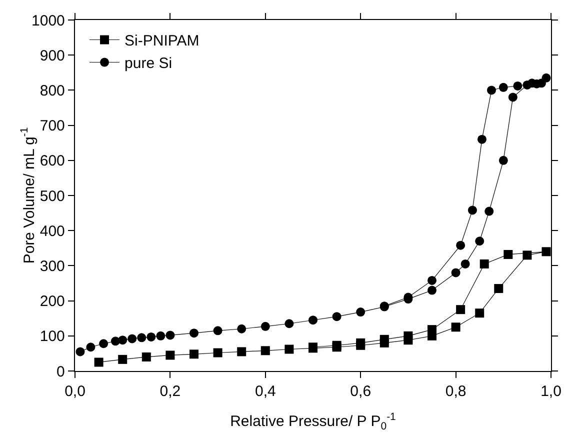  Describe the element at coordinates (162, 41) in the screenshot. I see `legend-label: Si-PNIPAM` at that location.